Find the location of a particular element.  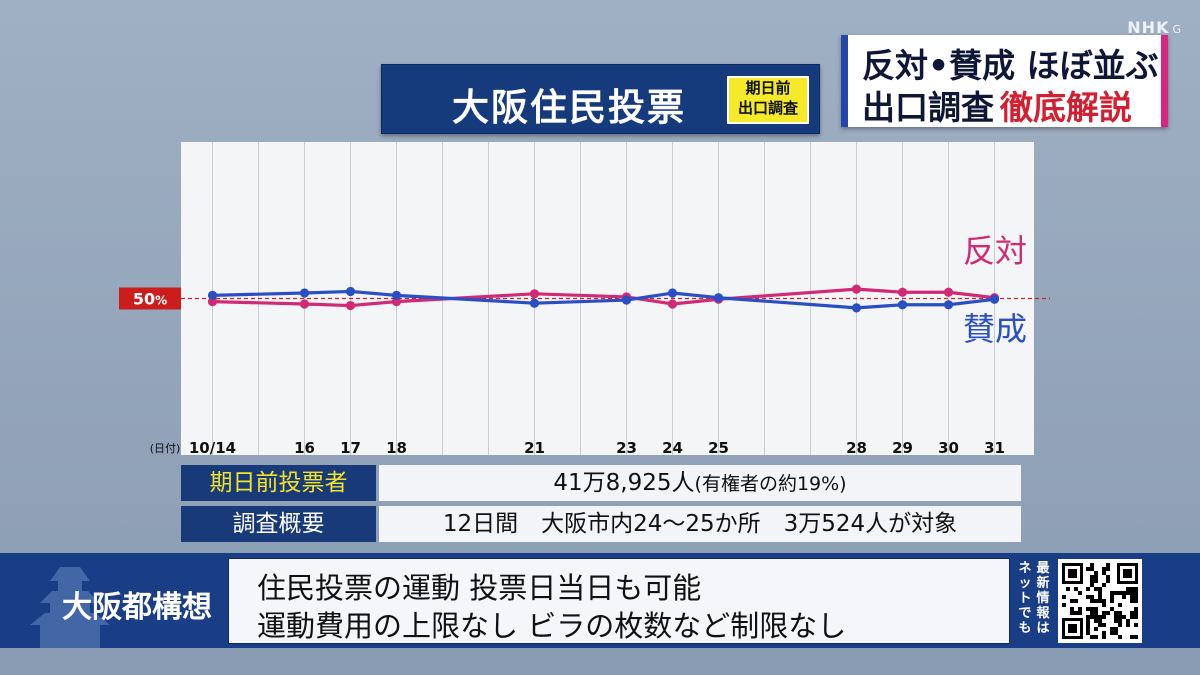

ticker-line2: 運動費用の上限なし ビラの枚数など制限なし is located at coordinates (552, 626).